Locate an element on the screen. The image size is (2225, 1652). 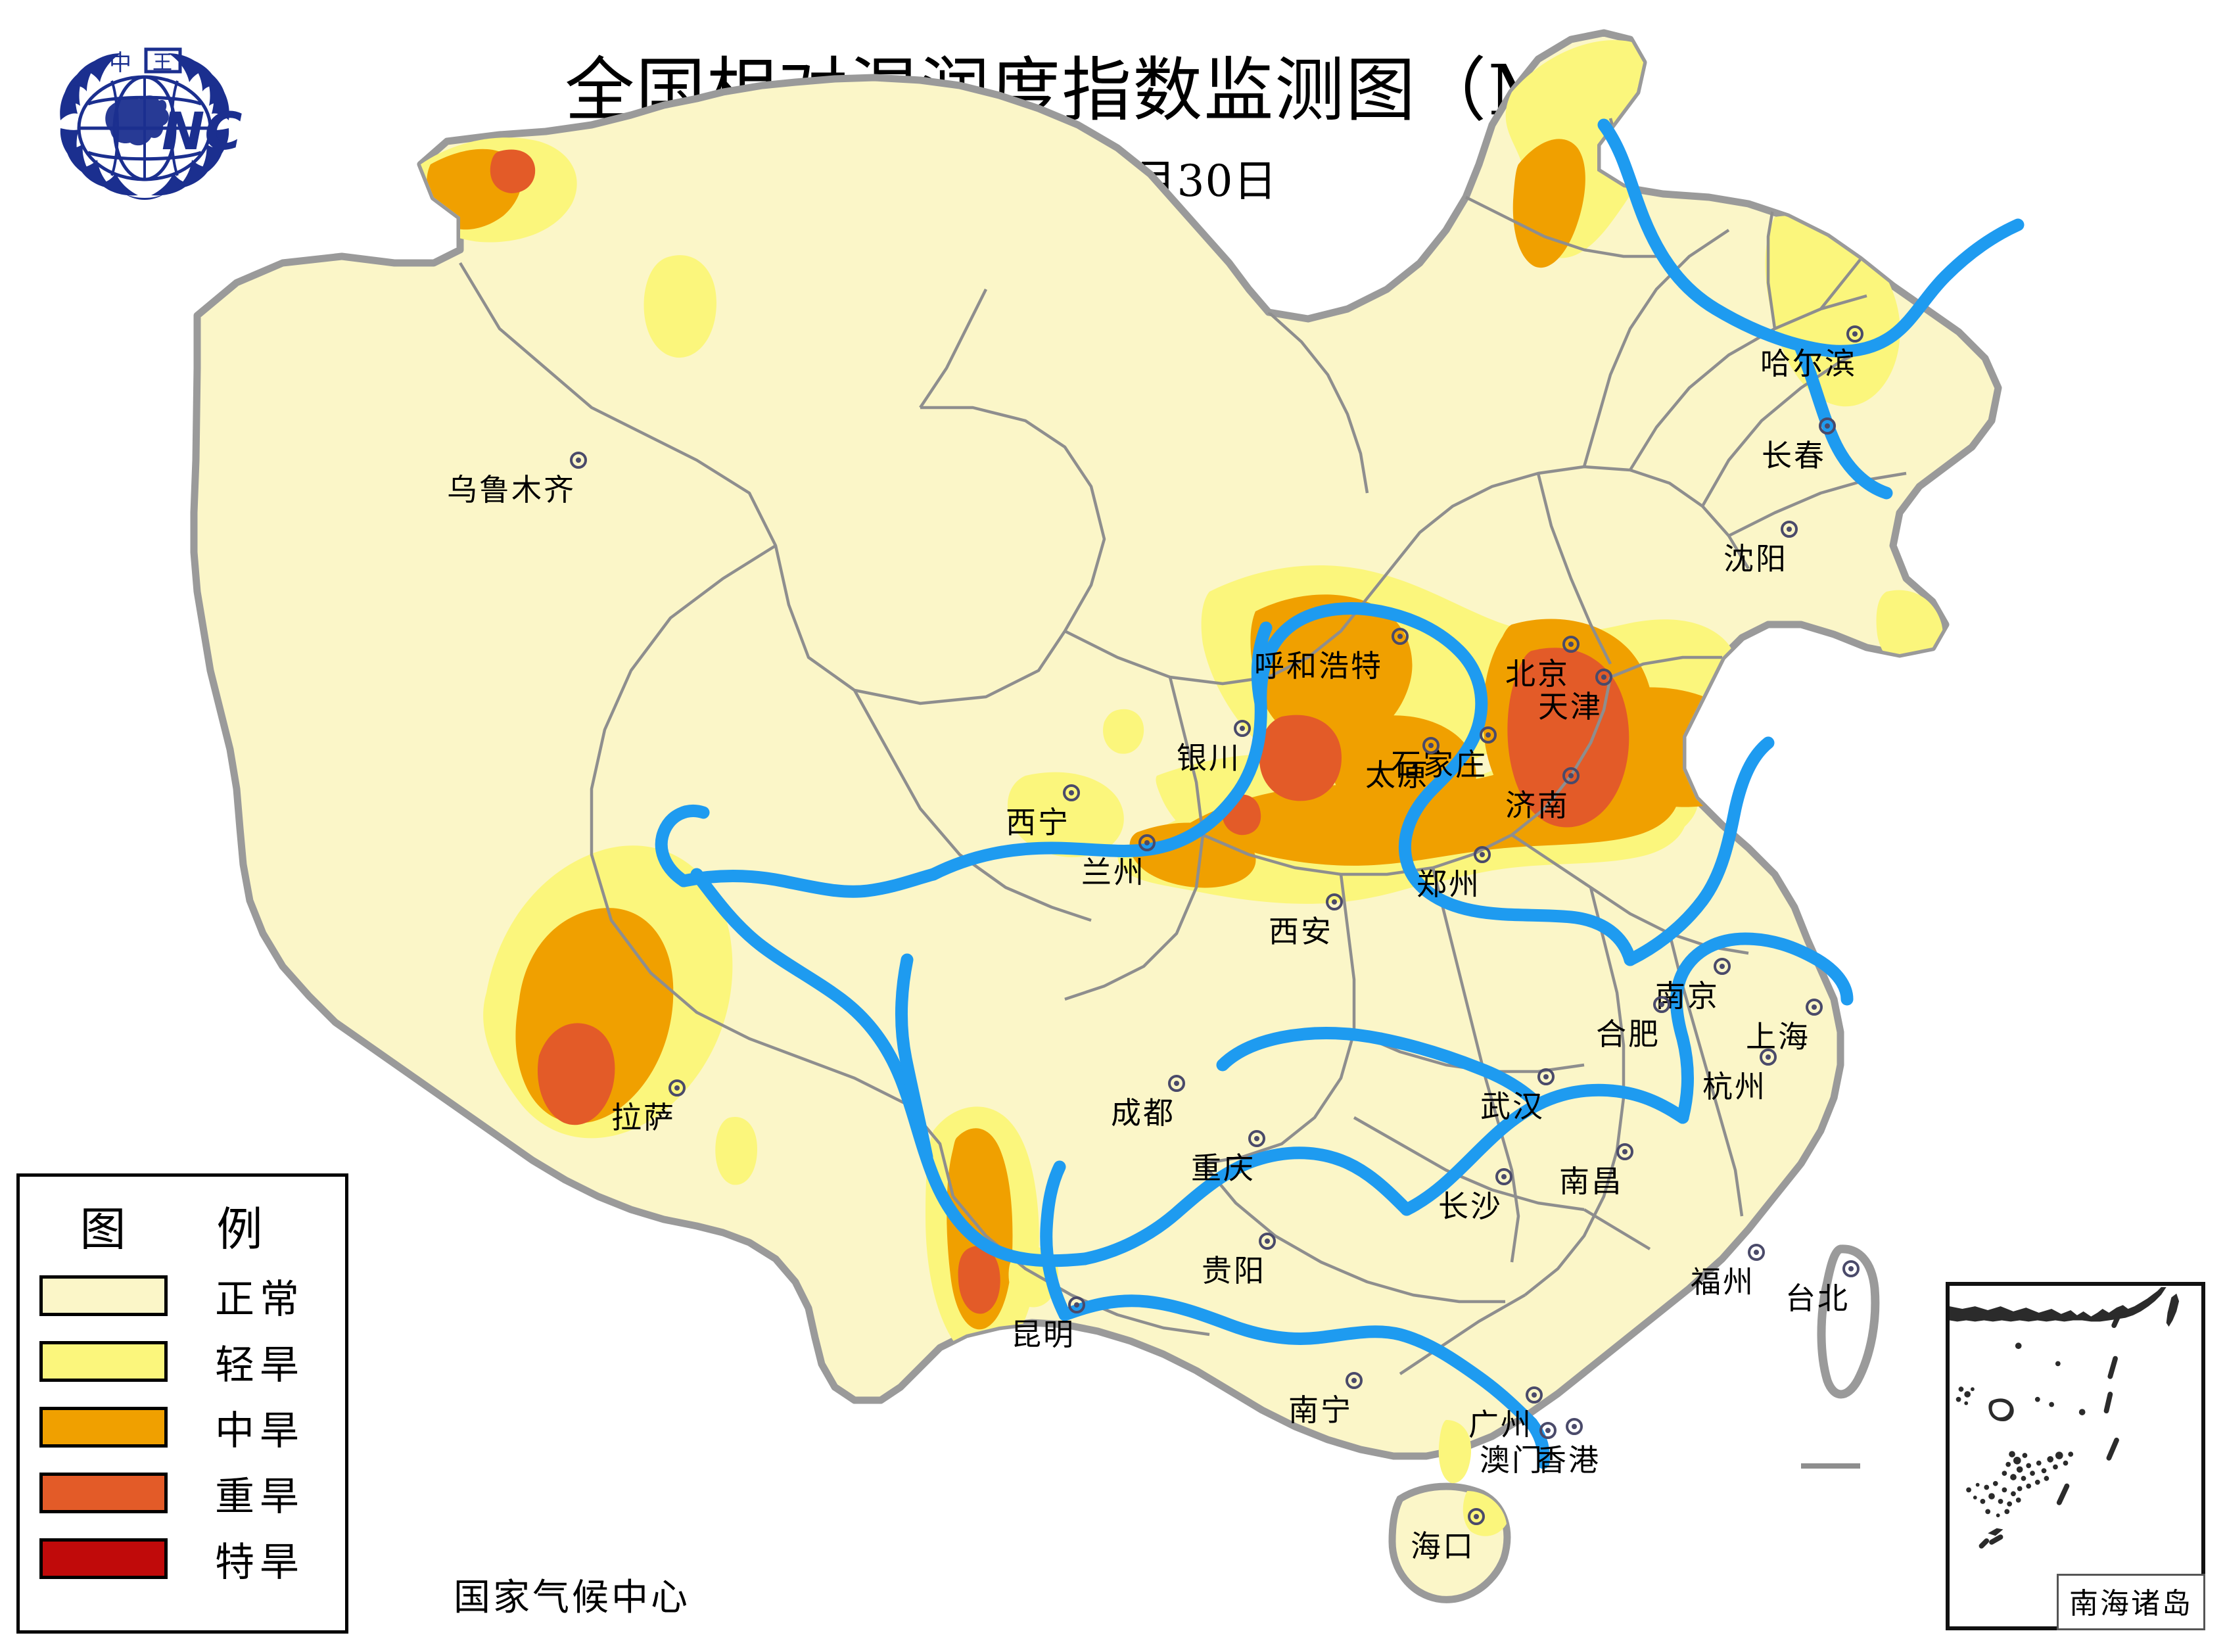
city-label: 拉萨 is located at coordinates (643, 1117).